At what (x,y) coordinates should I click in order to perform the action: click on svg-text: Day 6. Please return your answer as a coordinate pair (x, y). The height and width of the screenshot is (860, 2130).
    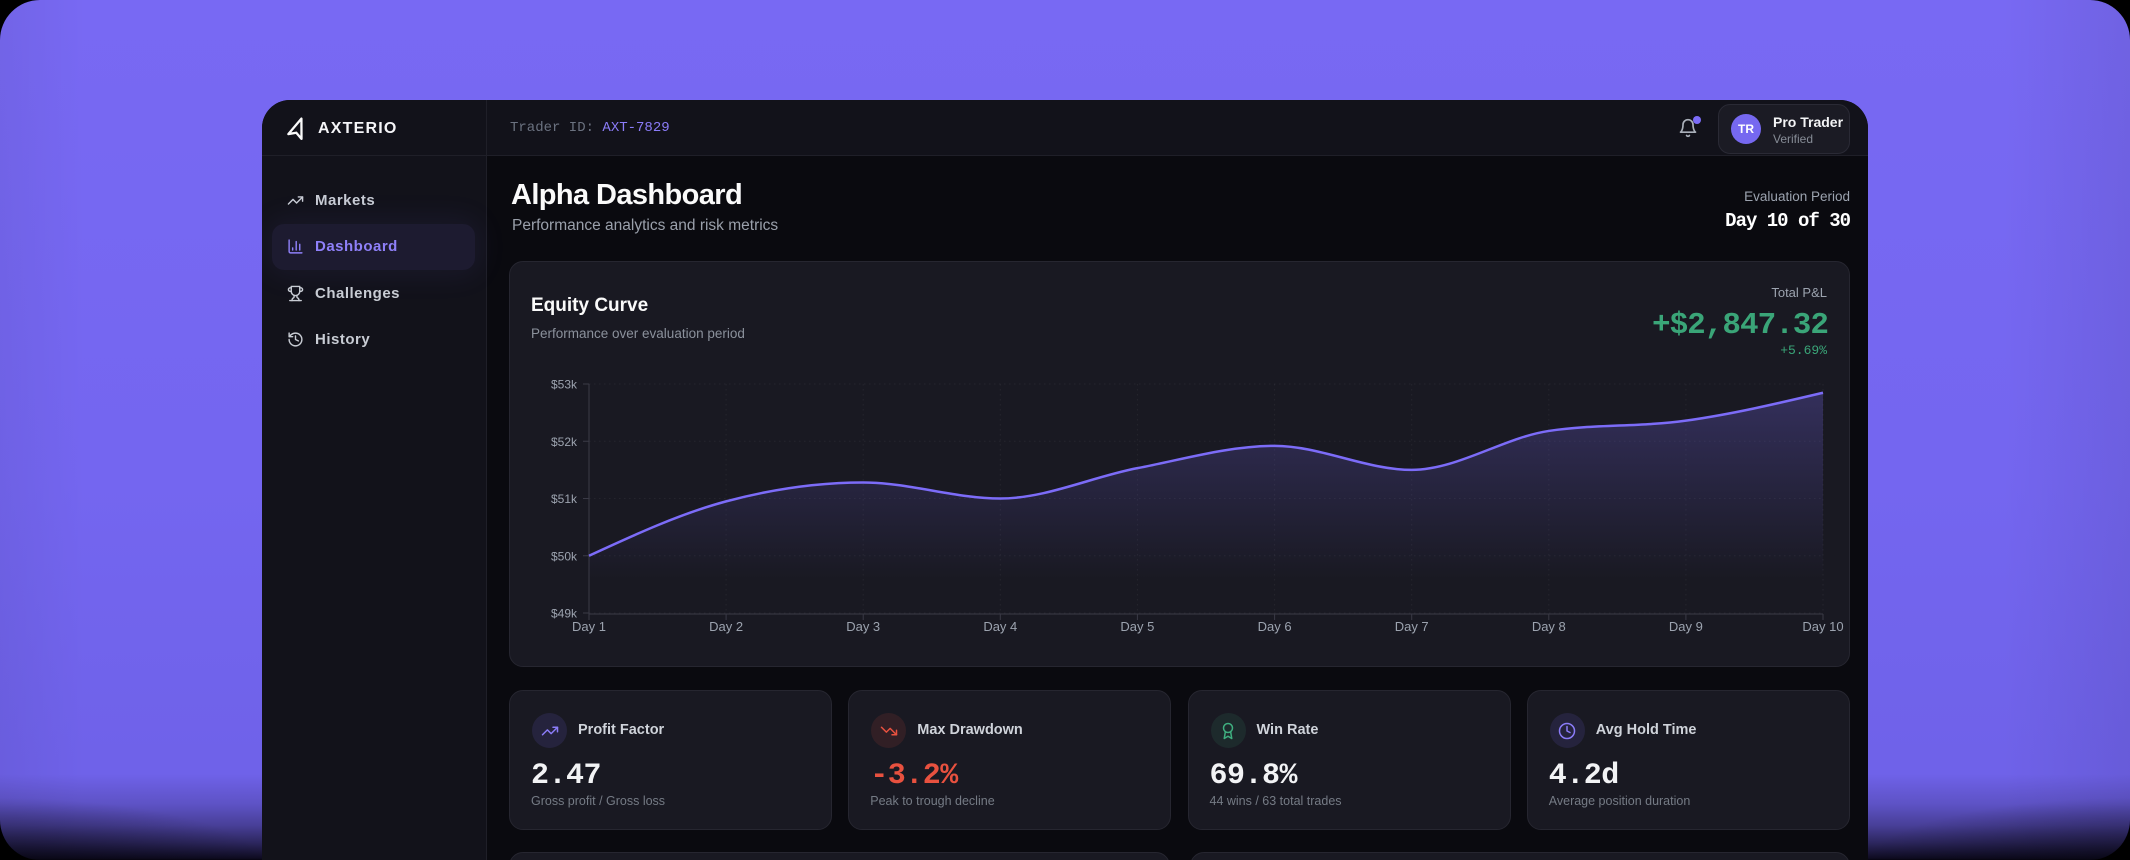
    Looking at the image, I should click on (1275, 626).